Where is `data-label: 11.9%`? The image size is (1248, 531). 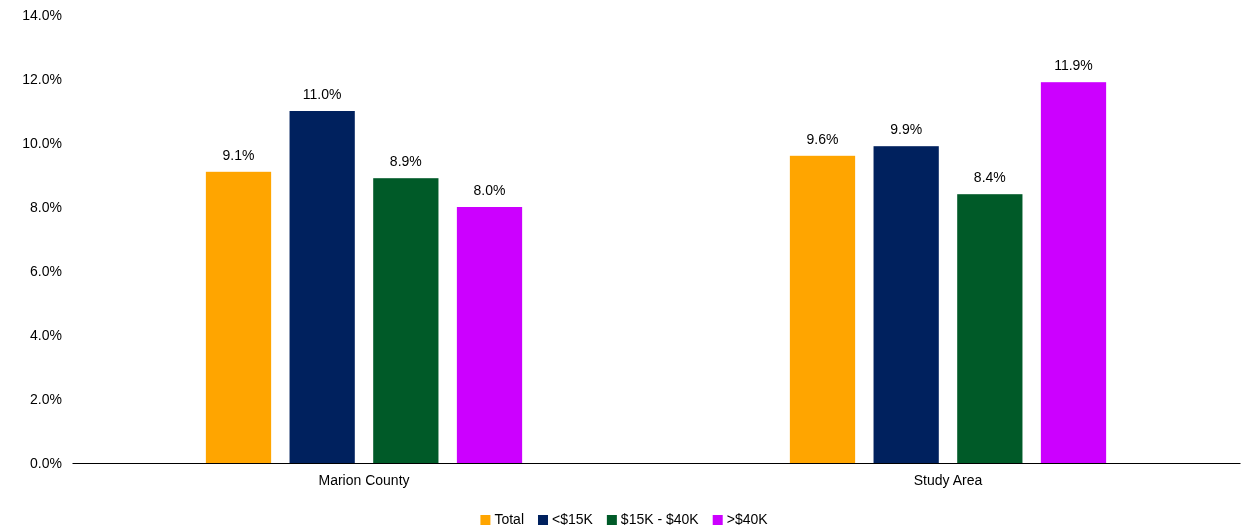
data-label: 11.9% is located at coordinates (1073, 65).